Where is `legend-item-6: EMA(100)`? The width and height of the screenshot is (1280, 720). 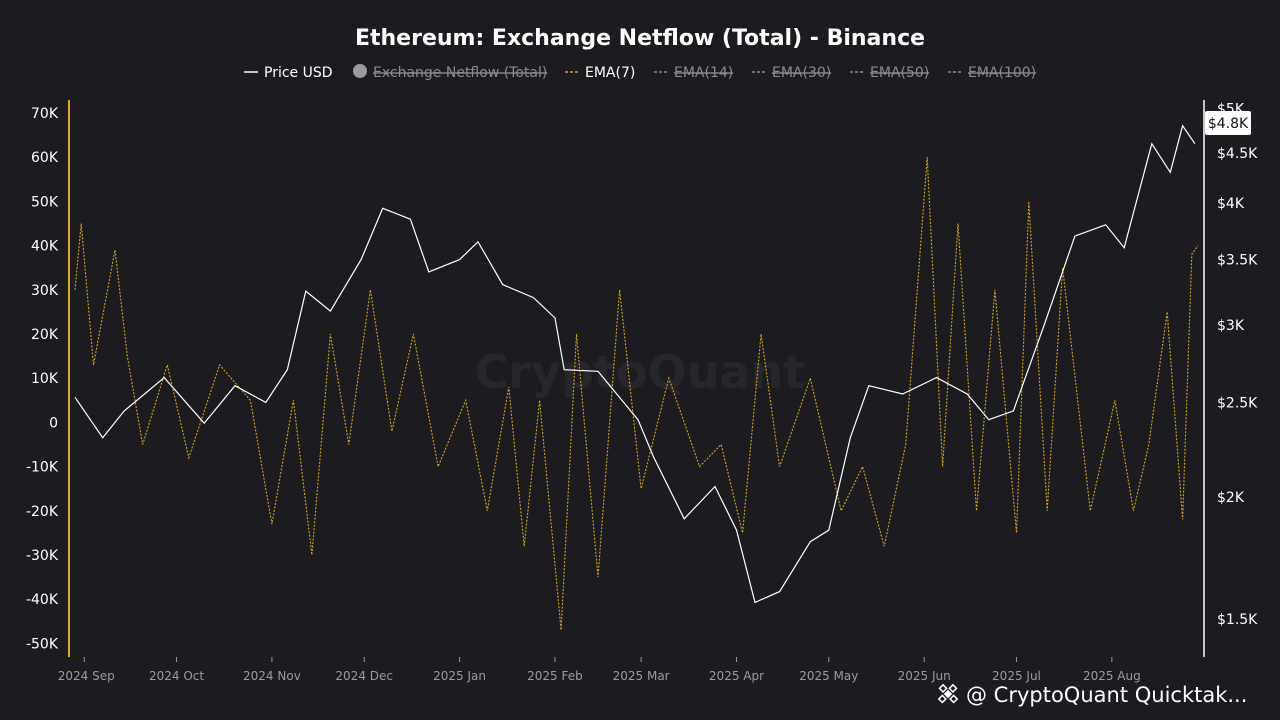
legend-item-6: EMA(100) is located at coordinates (992, 73).